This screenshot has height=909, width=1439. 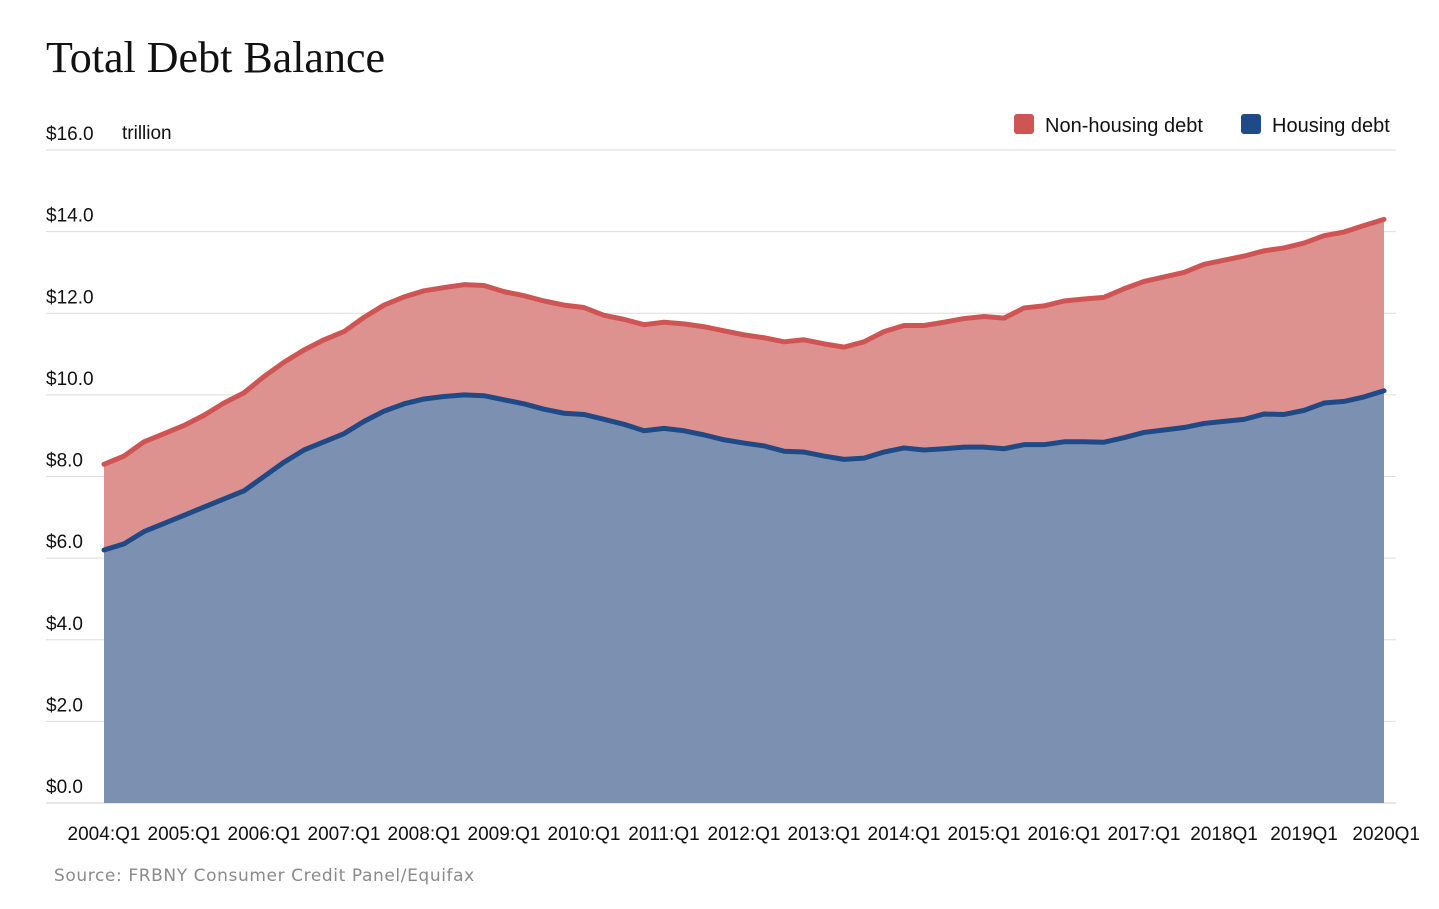 I want to click on x-tick-label: 2012:Q1, so click(x=744, y=834).